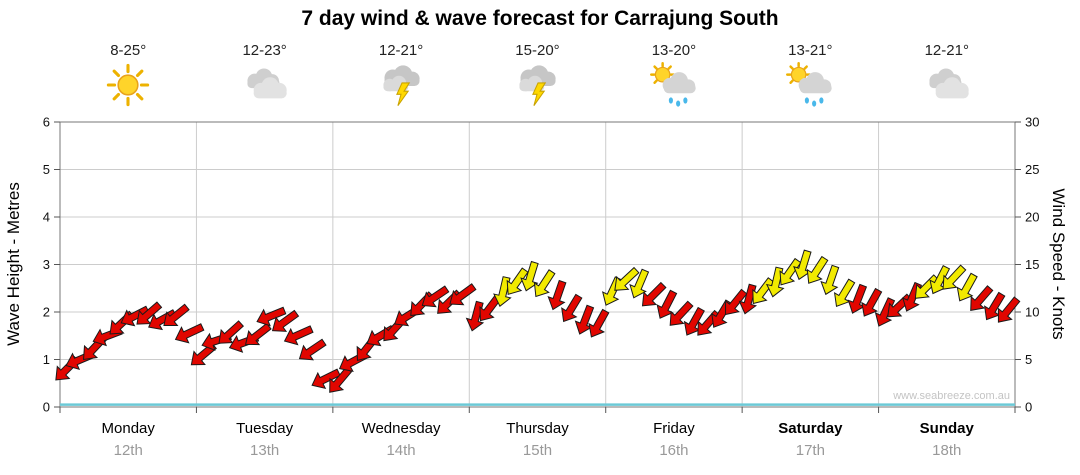 The height and width of the screenshot is (475, 1080). I want to click on temp-range: 12-21°, so click(946, 50).